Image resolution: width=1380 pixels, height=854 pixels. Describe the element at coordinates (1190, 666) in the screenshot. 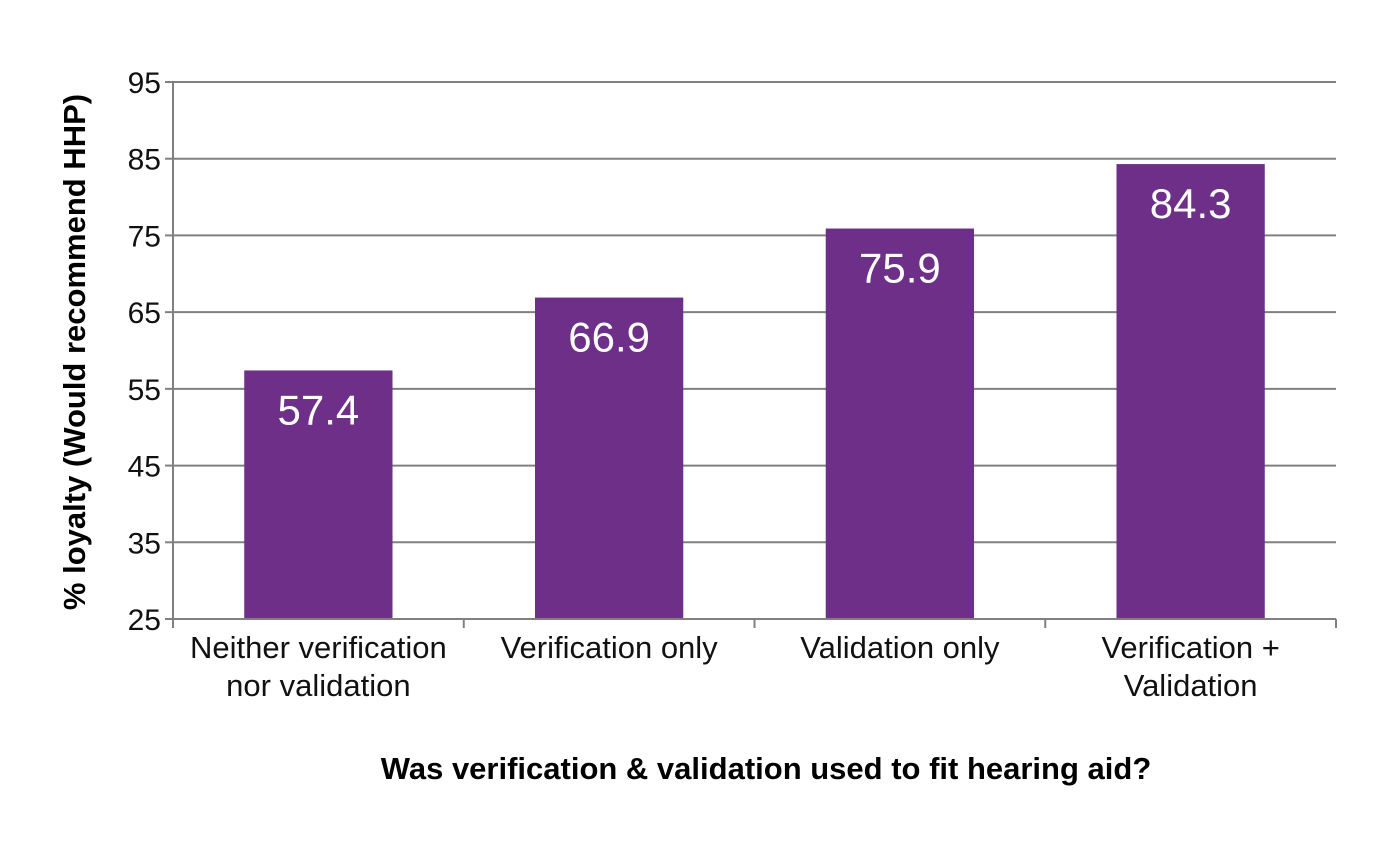

I see `x-category-label: Verification + Validation` at that location.